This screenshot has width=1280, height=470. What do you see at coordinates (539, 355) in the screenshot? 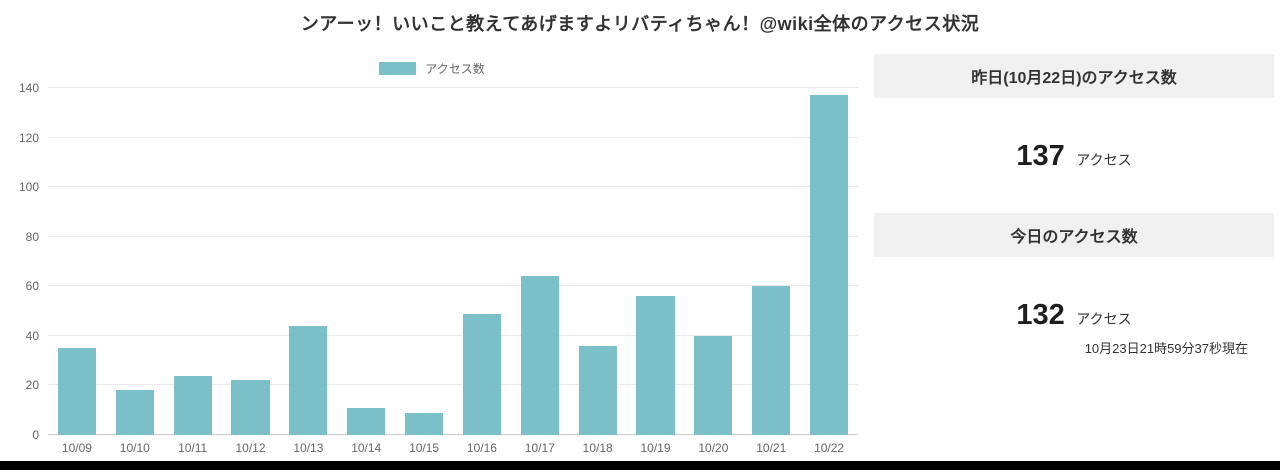
I see `bar-10/17` at bounding box center [539, 355].